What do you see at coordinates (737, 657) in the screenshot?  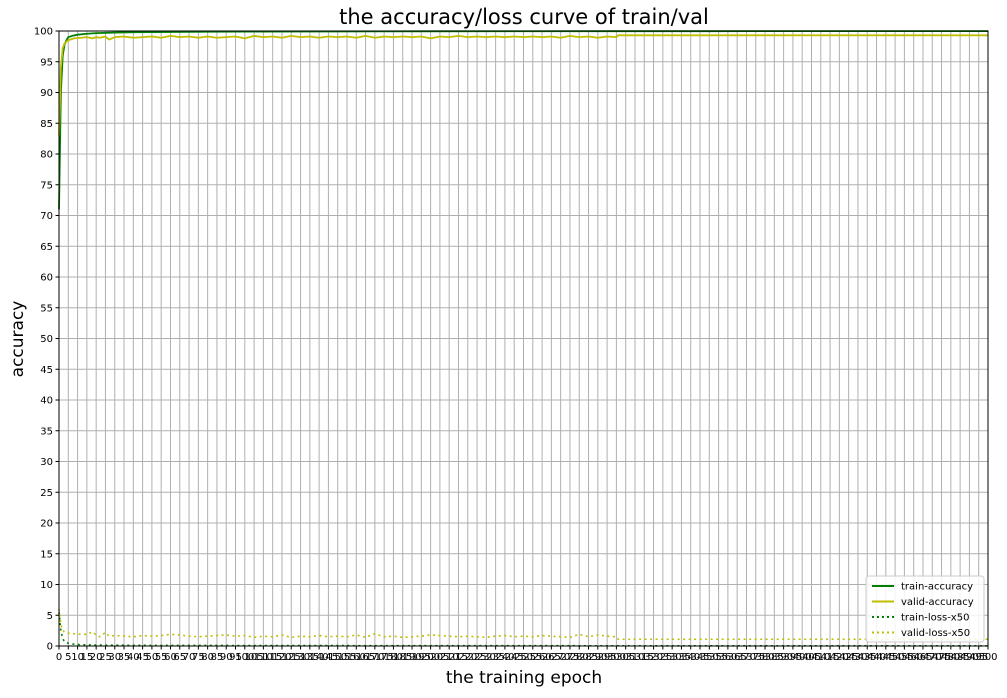 I see `x-tick-label: 365` at bounding box center [737, 657].